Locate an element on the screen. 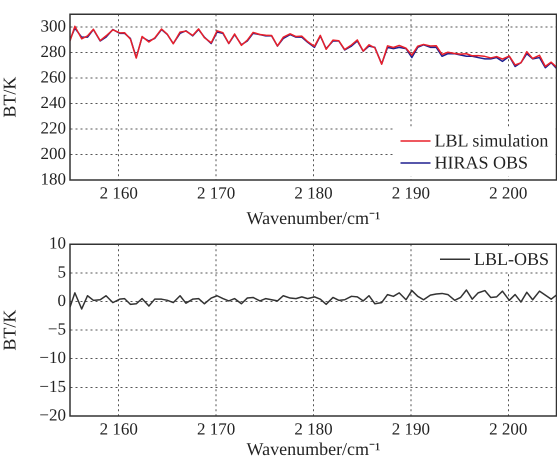  y-tick-label: −10 is located at coordinates (52, 358).